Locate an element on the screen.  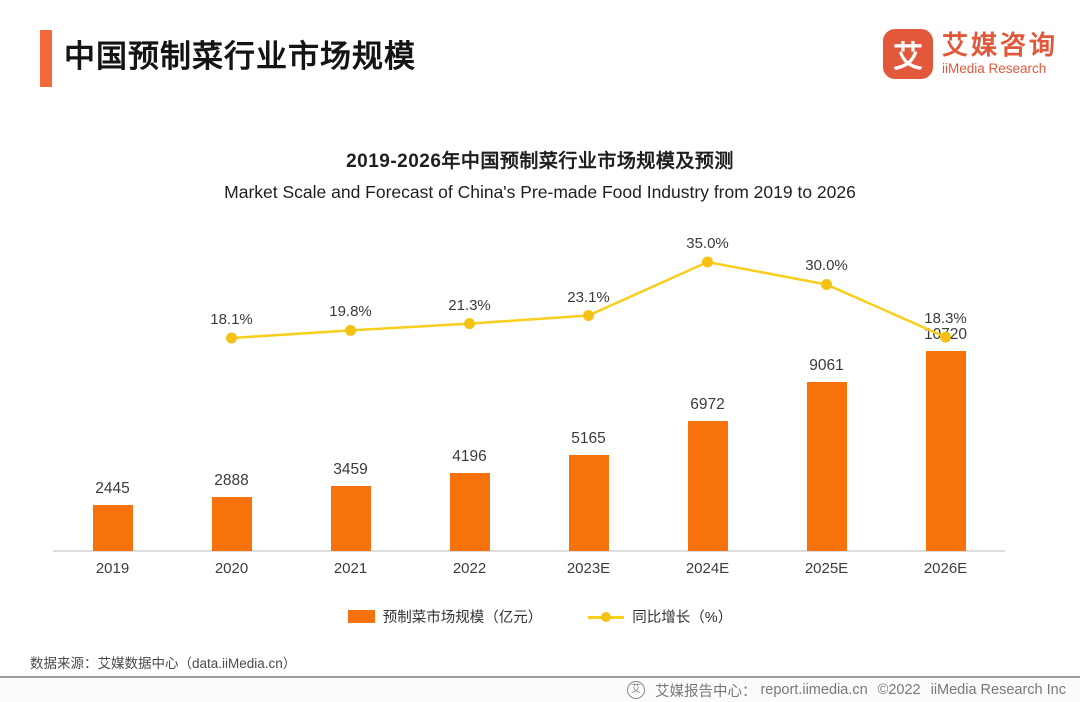
bar-2023E is located at coordinates (588, 502).